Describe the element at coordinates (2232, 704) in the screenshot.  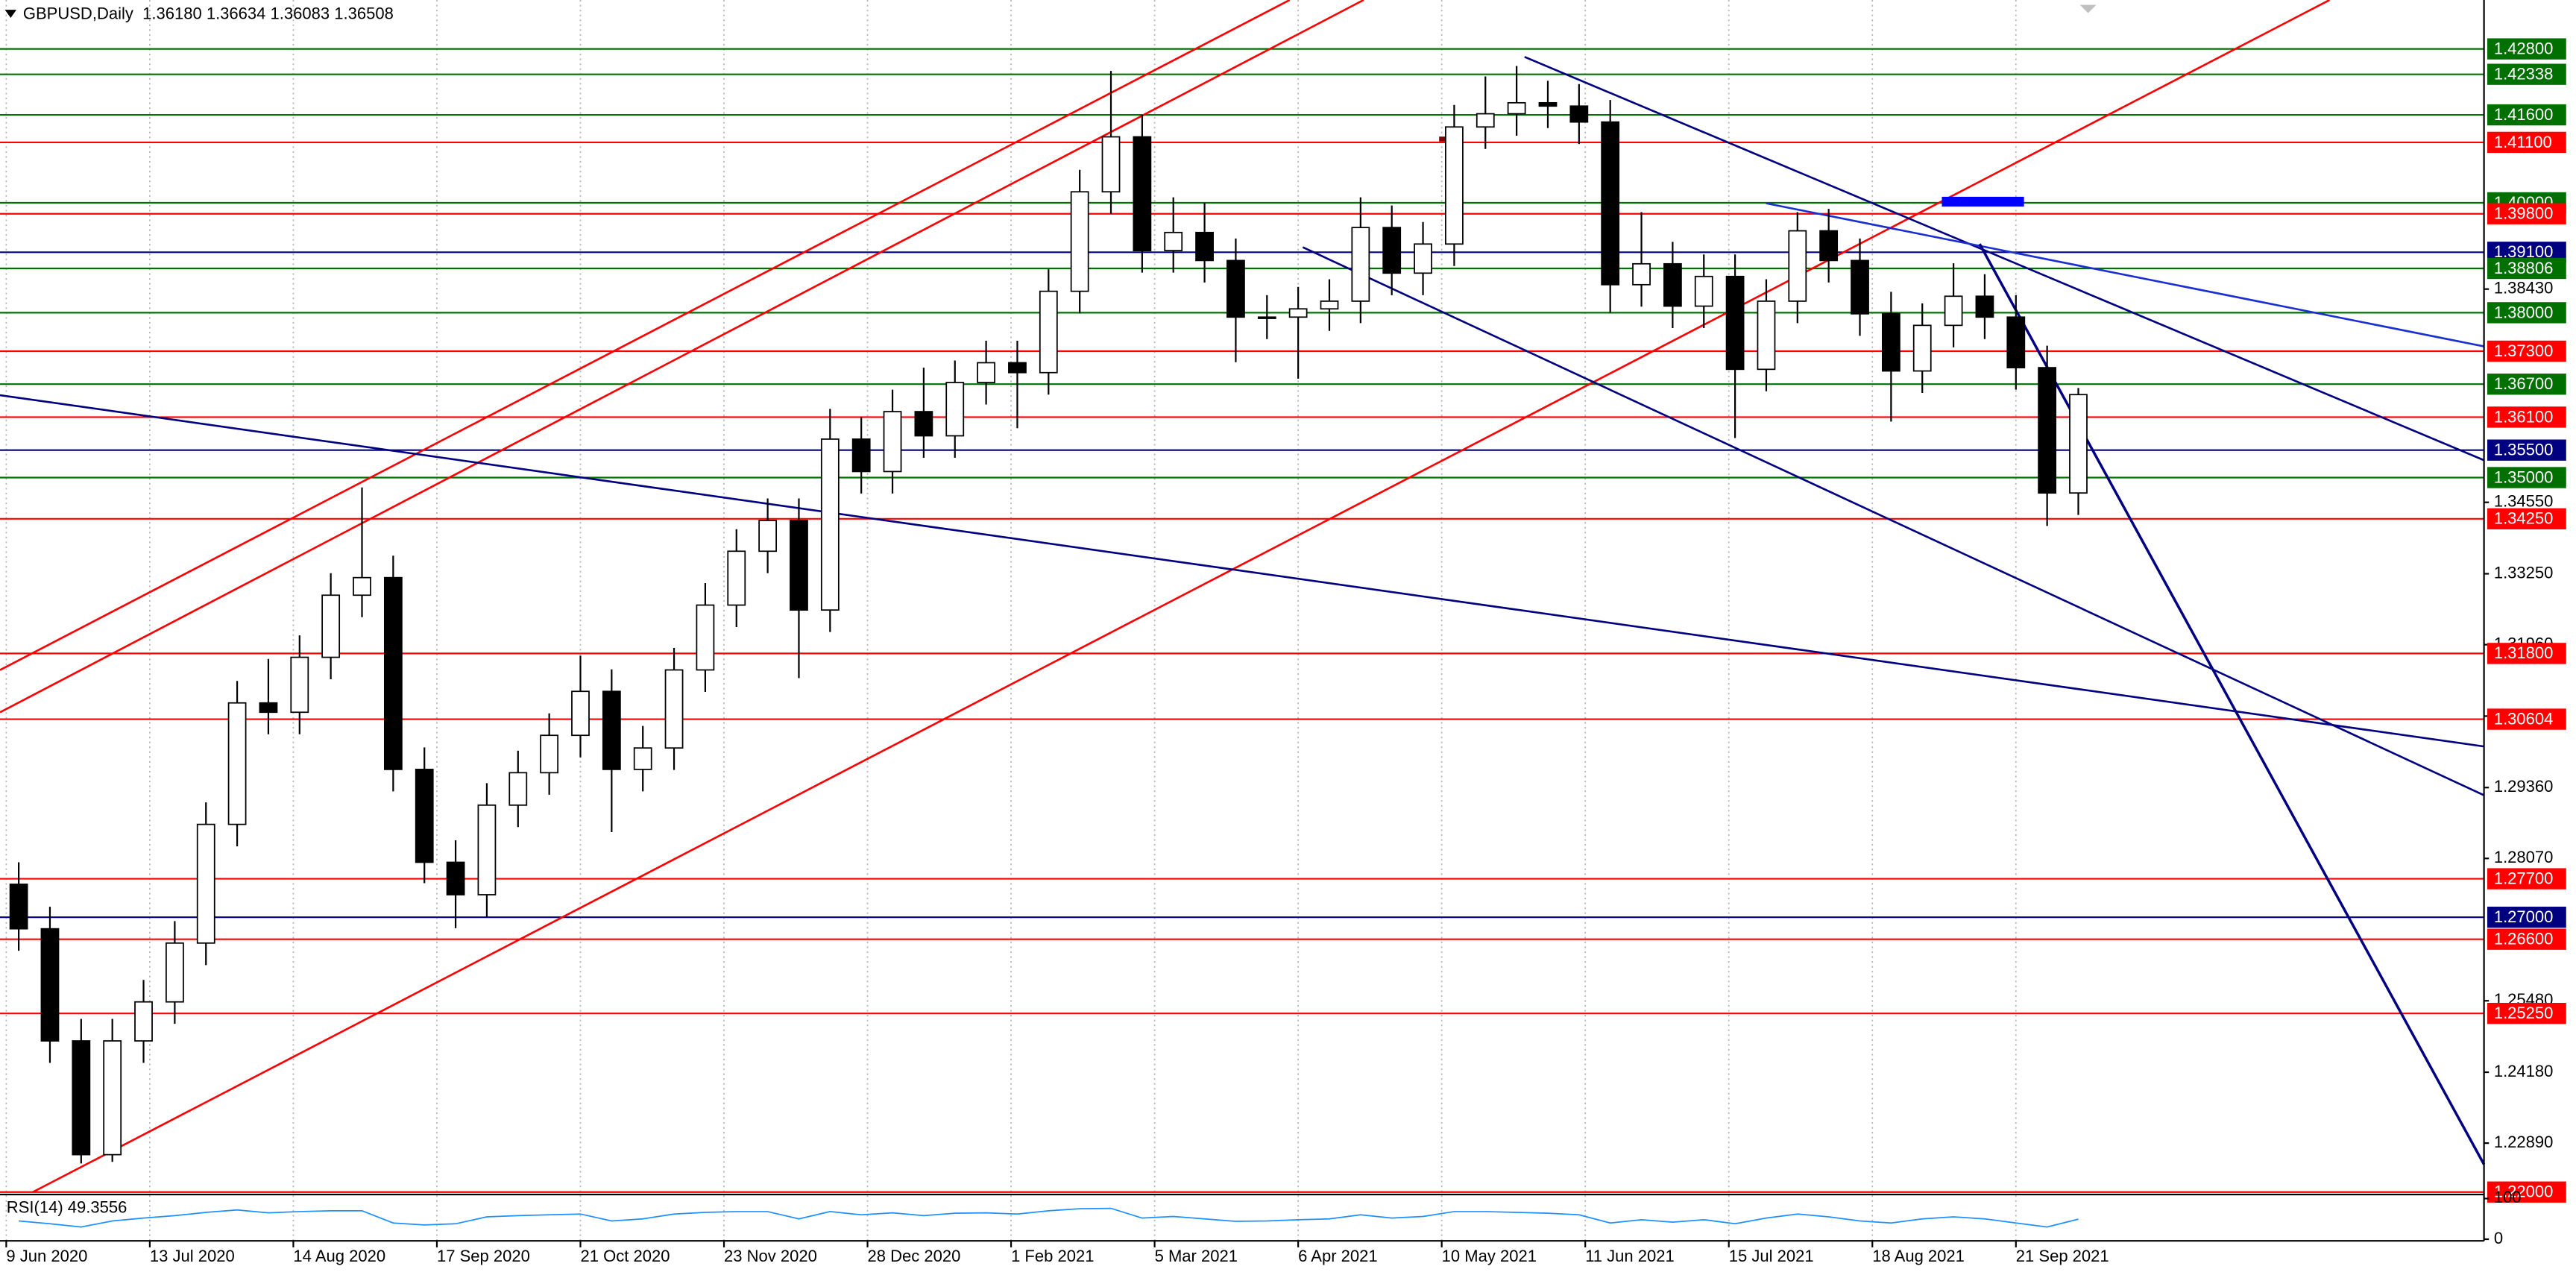
I see `trendline` at that location.